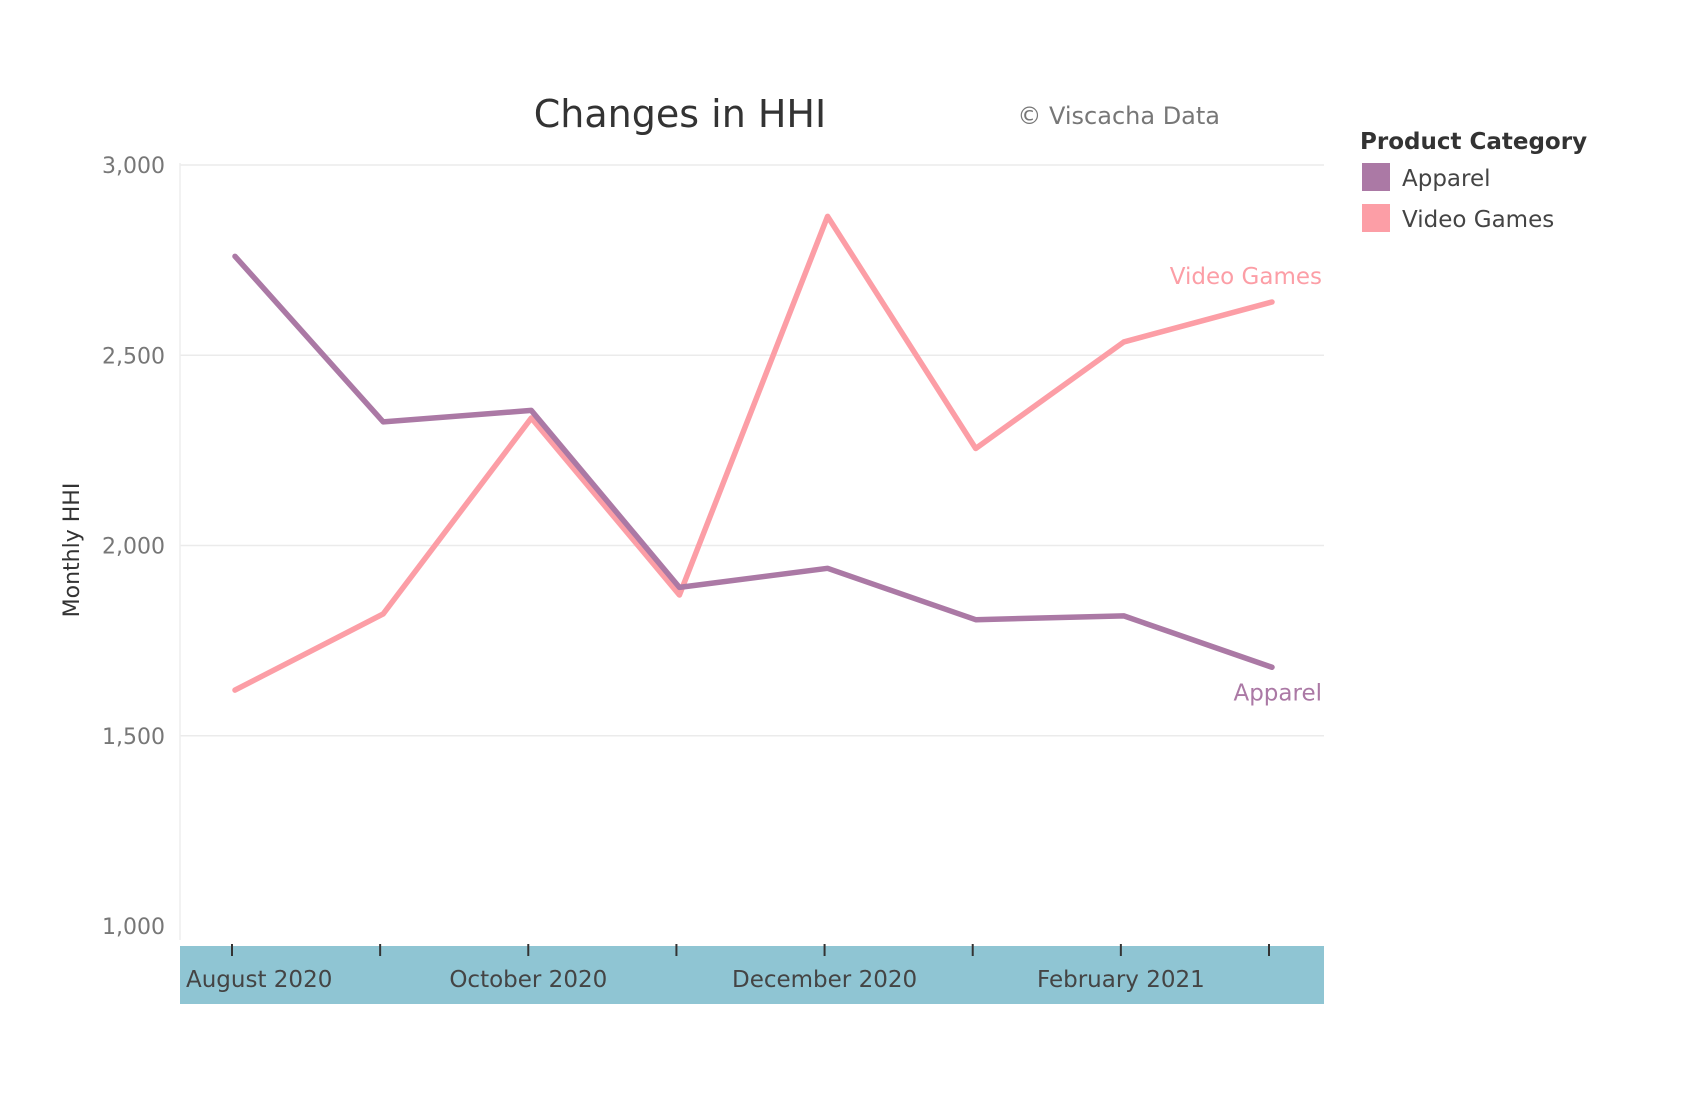 This screenshot has width=1698, height=1098. I want to click on y-tick-label: 1,500, so click(133, 737).